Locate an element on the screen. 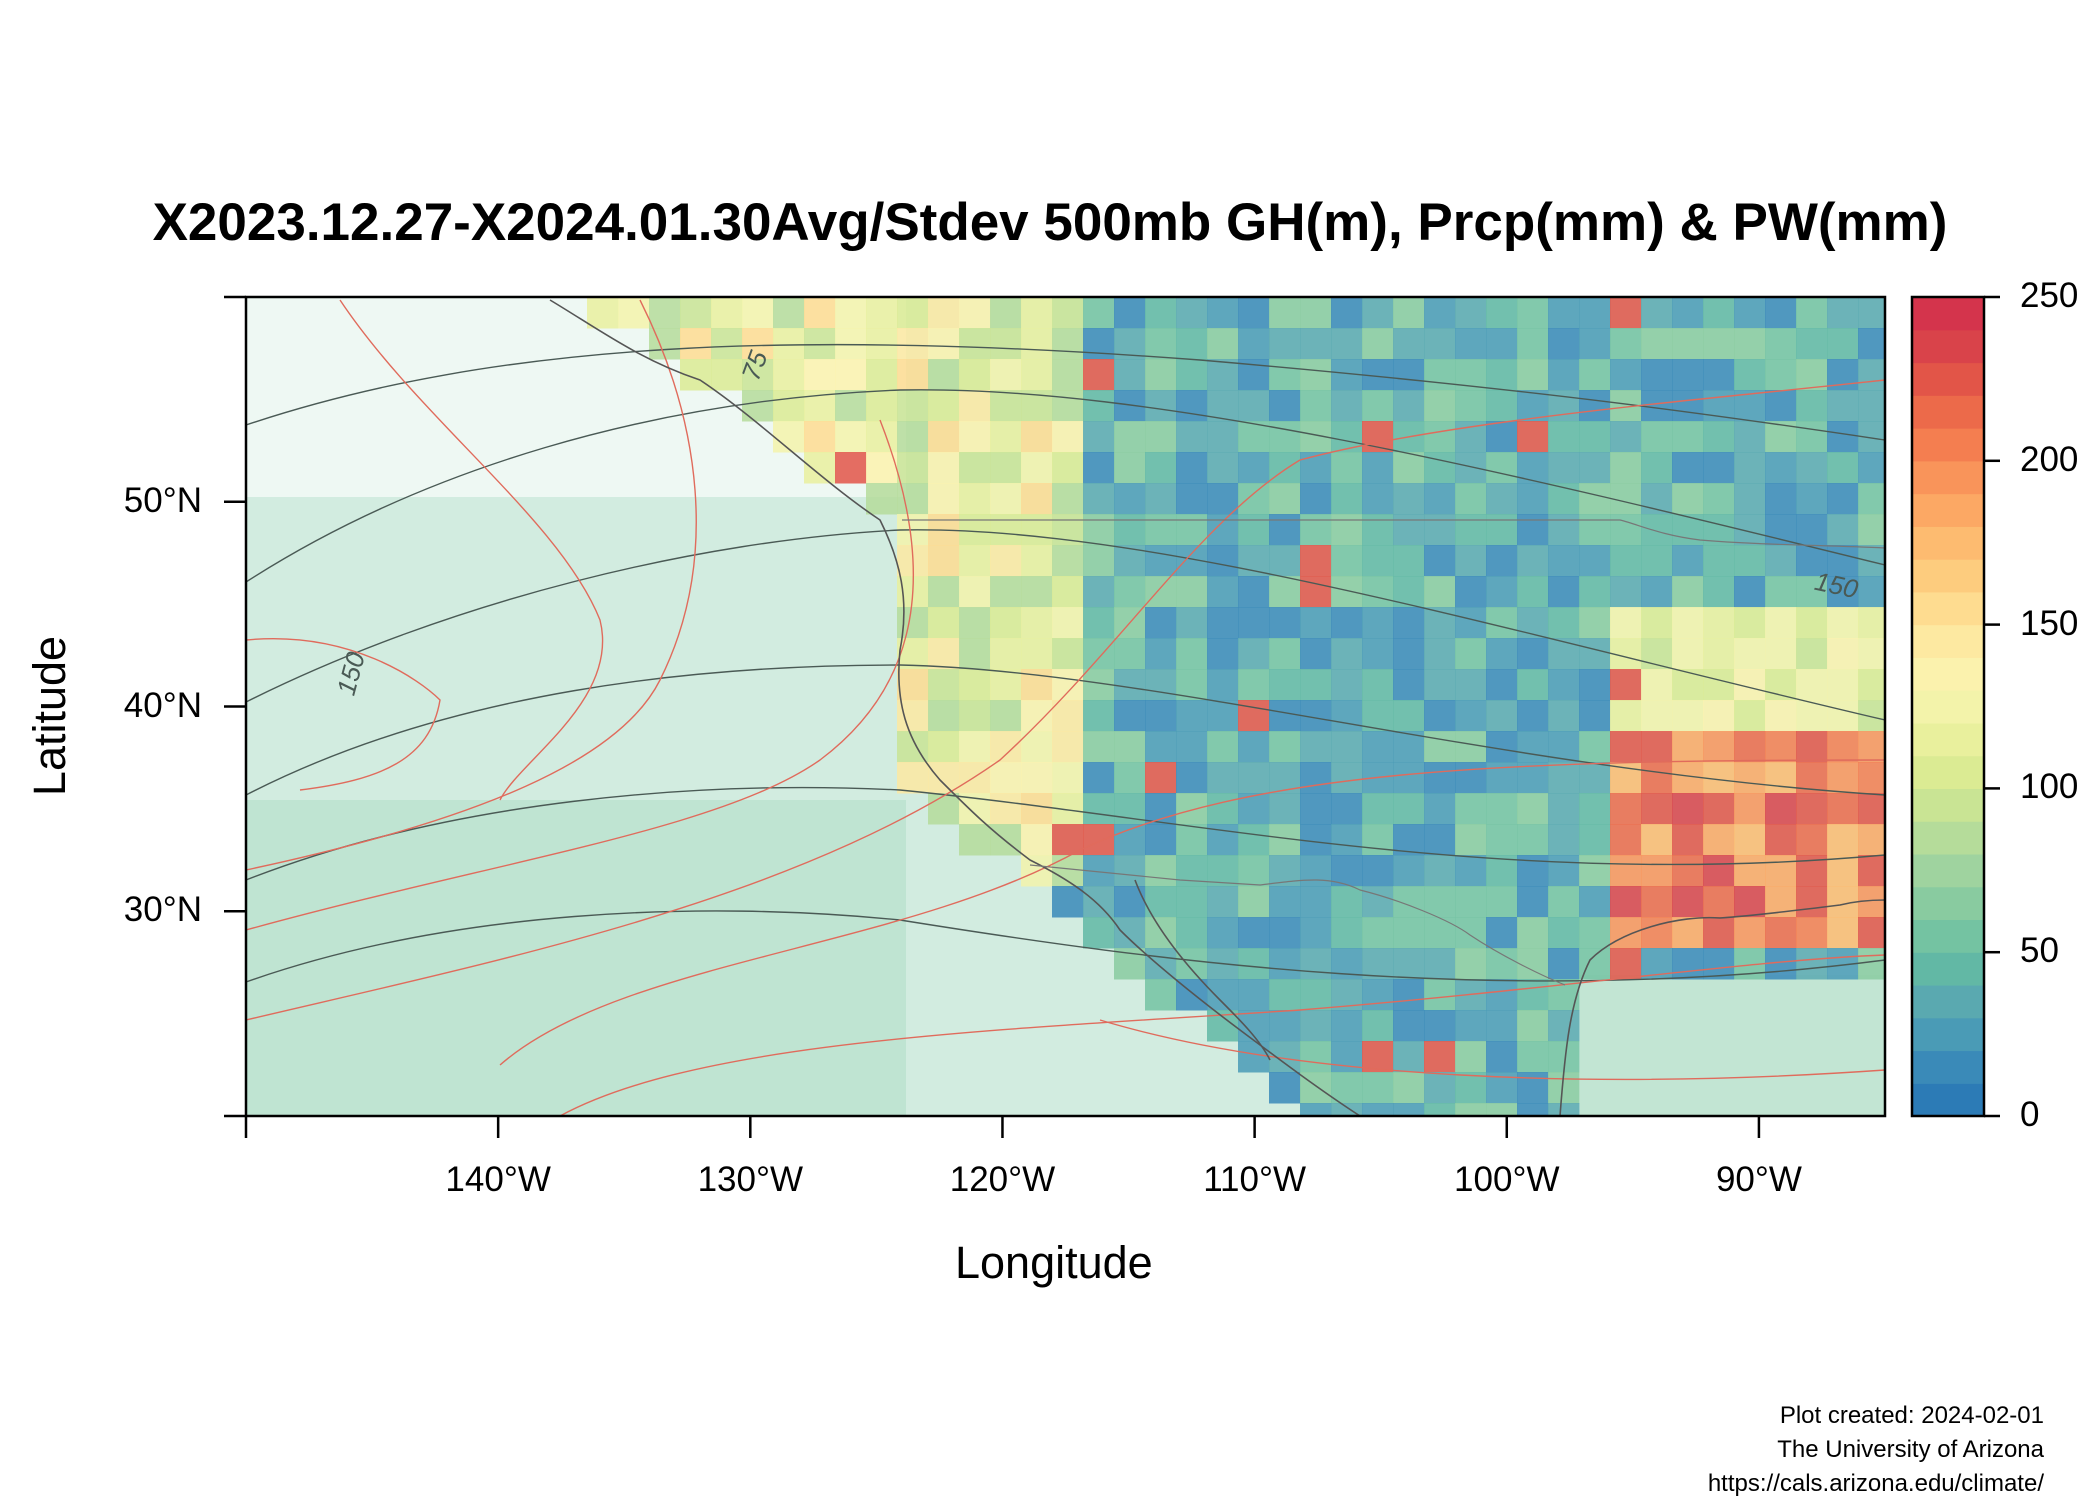 The height and width of the screenshot is (1500, 2100). colorbar-tick-label: 100 is located at coordinates (2049, 787).